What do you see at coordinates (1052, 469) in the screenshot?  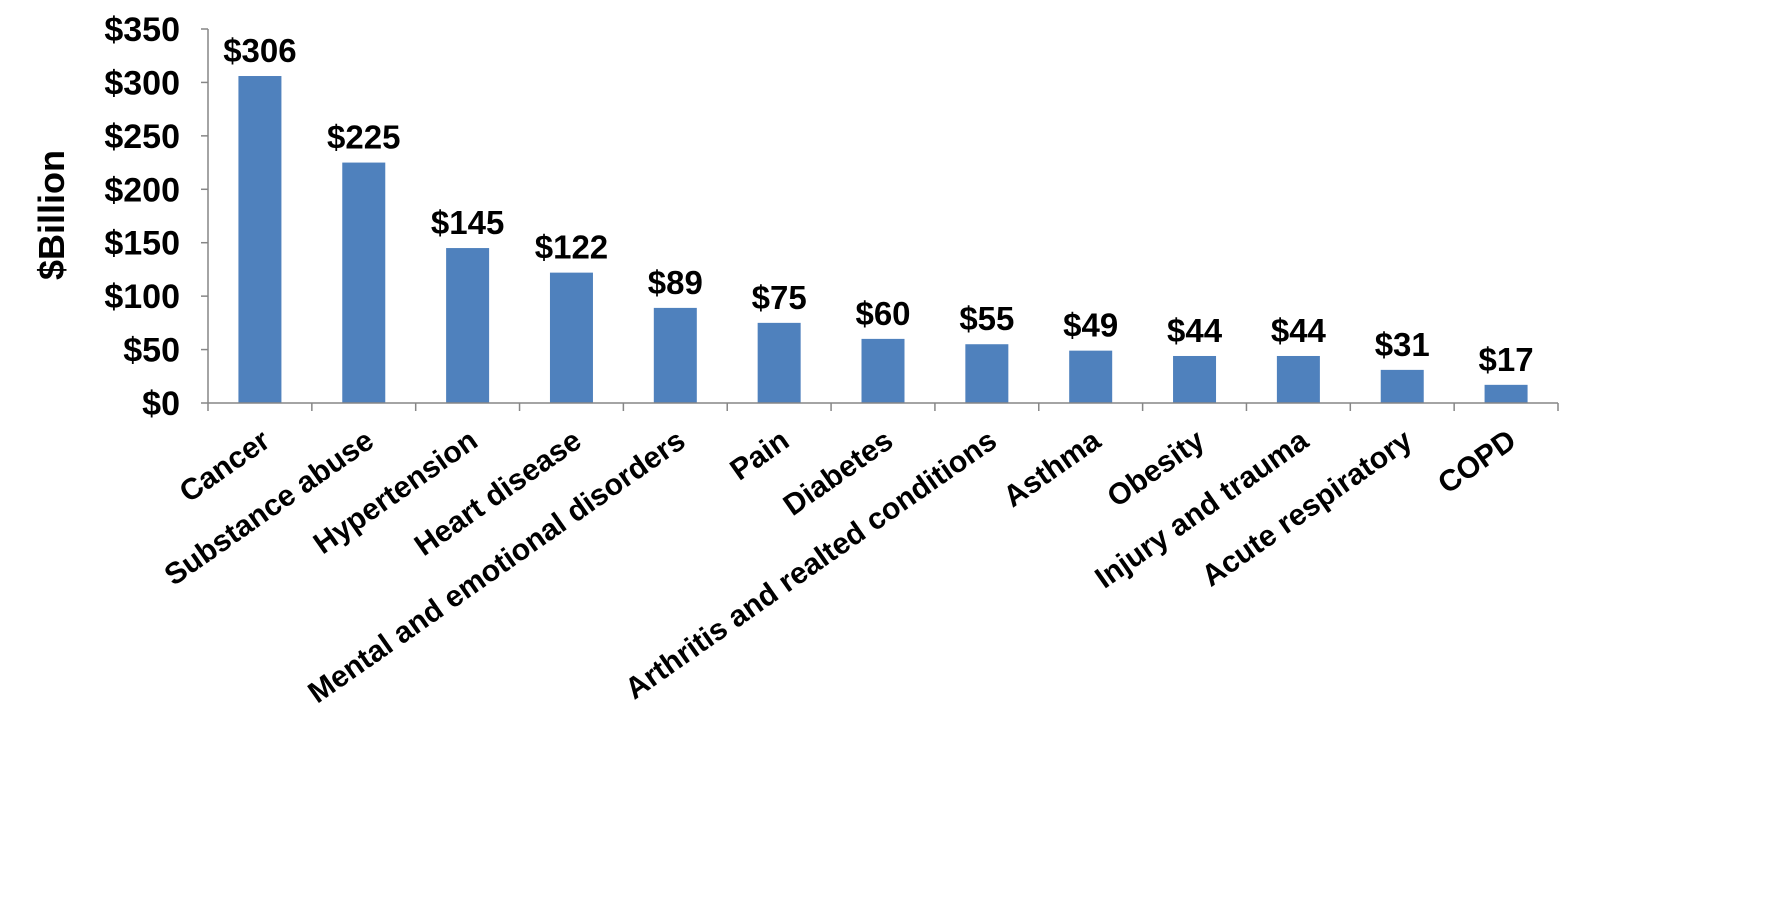 I see `category-label: Asthma` at bounding box center [1052, 469].